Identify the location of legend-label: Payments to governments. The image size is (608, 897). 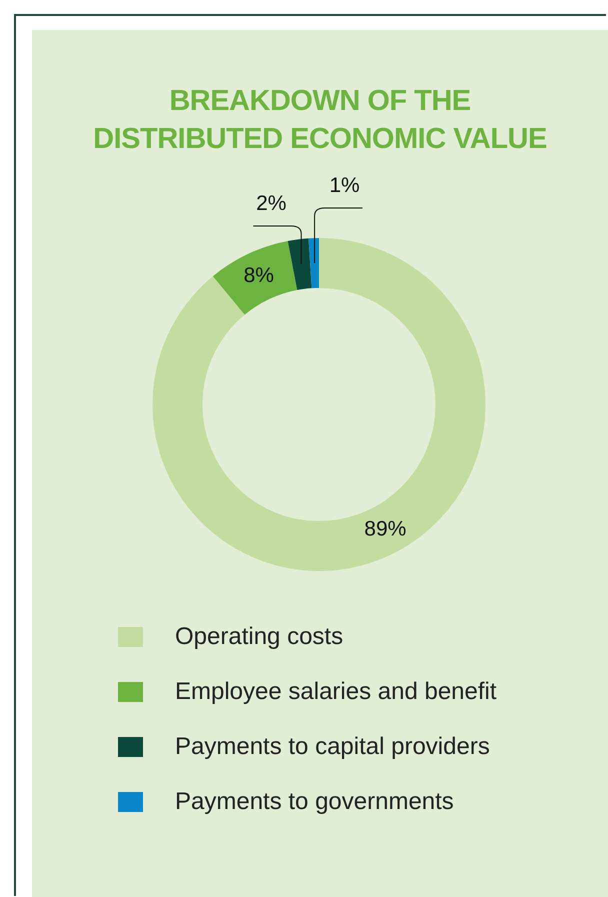
(314, 802).